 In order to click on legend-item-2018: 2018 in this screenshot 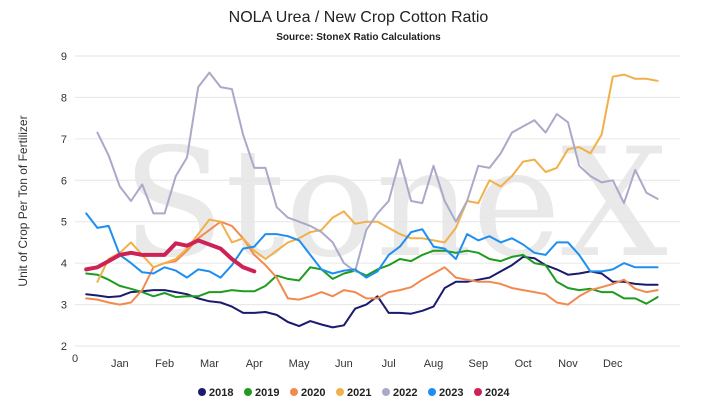, I will do `click(215, 393)`.